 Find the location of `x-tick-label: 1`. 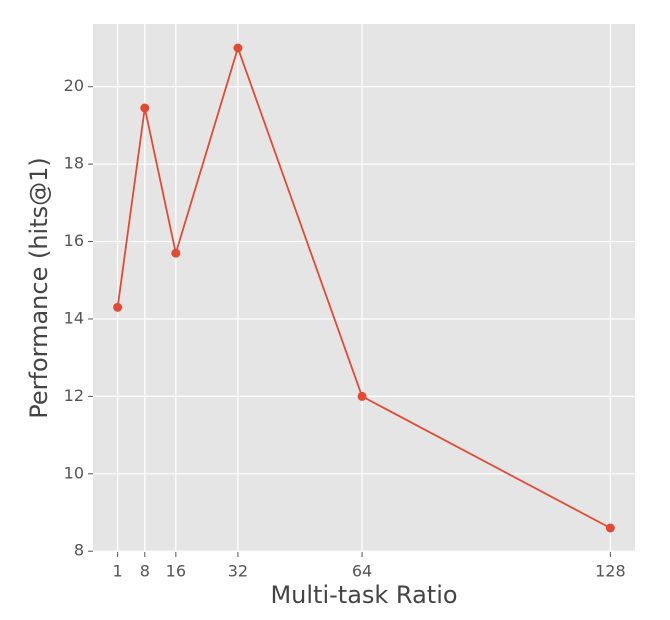

x-tick-label: 1 is located at coordinates (118, 571).